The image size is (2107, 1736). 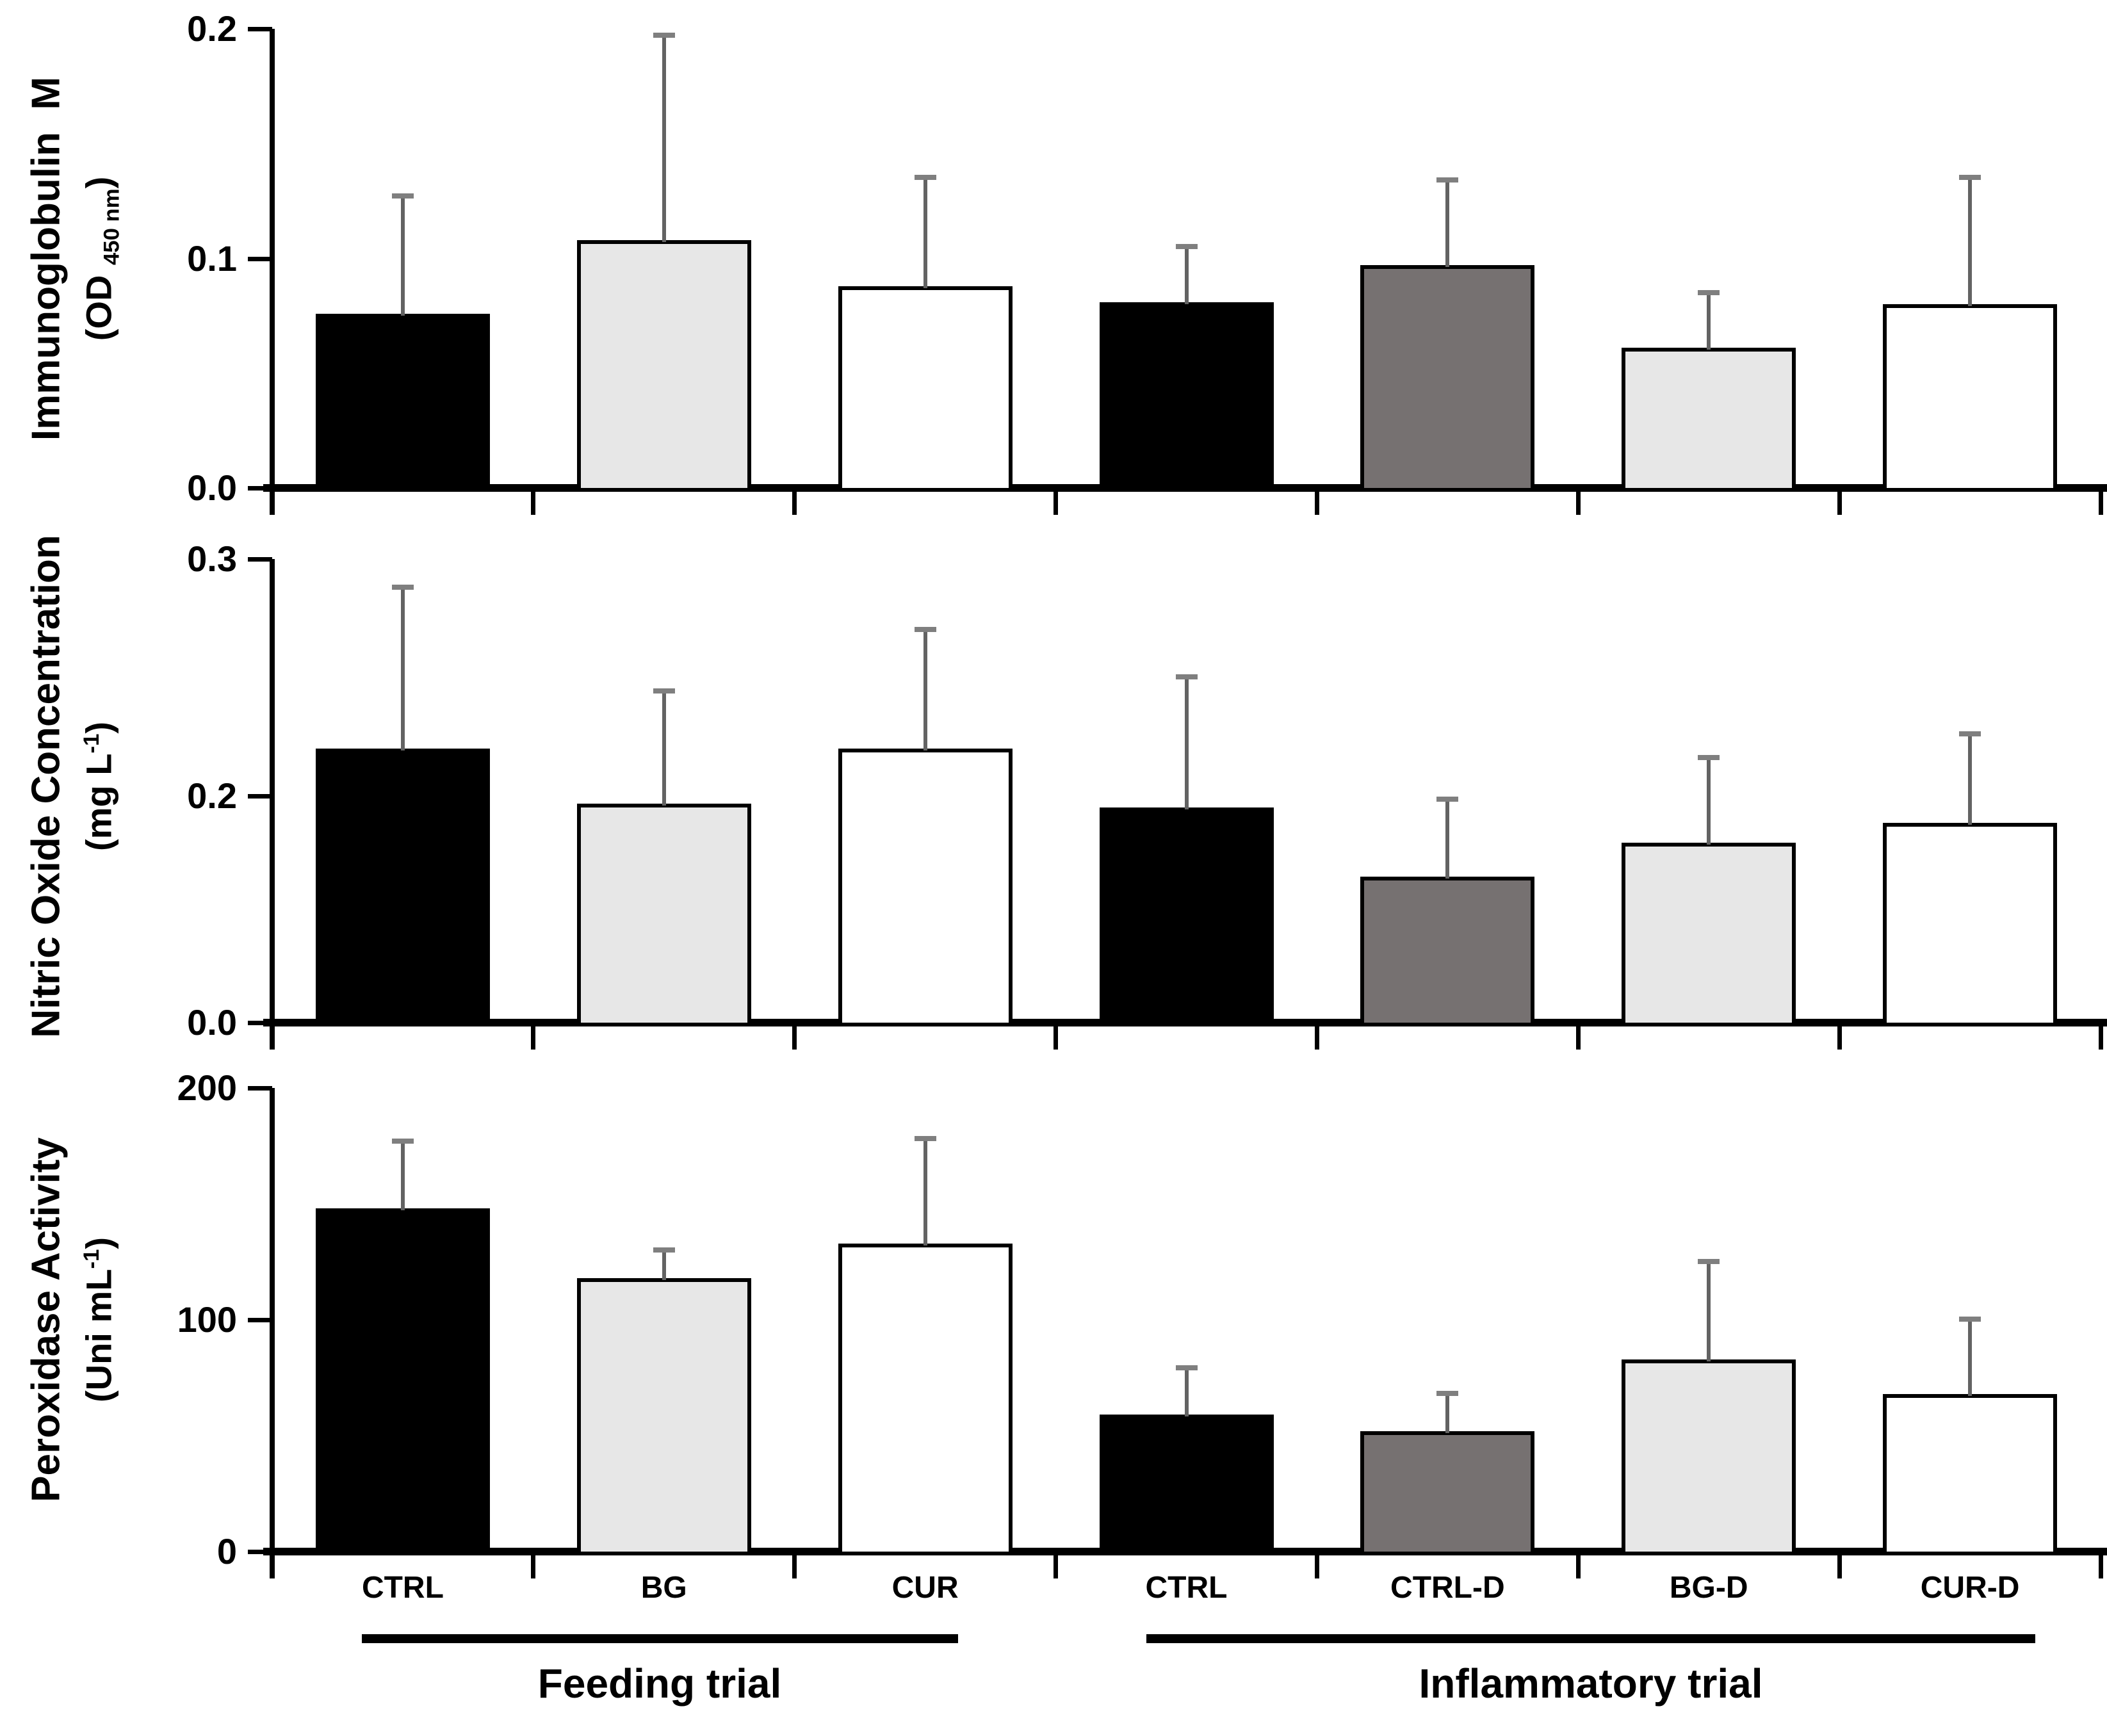 I want to click on group-label-inflammatory-trial: Inflammatory trial, so click(x=1591, y=1683).